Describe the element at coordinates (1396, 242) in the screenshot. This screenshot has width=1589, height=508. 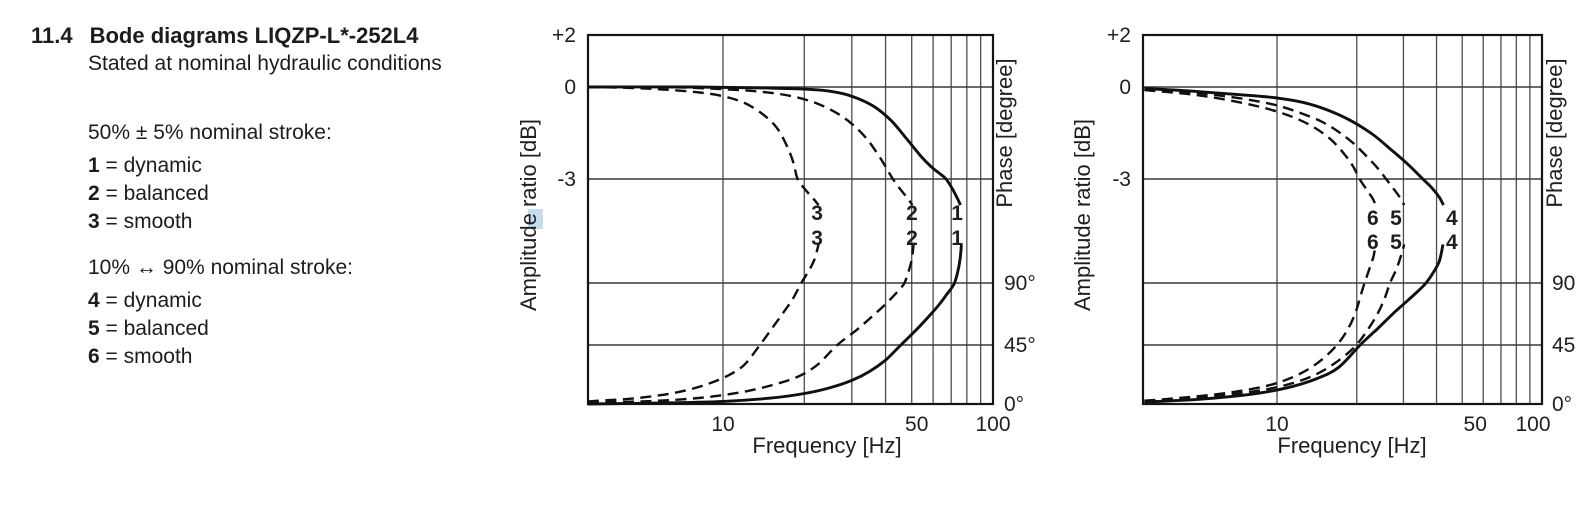
I see `curve-label-5-lower: 5` at that location.